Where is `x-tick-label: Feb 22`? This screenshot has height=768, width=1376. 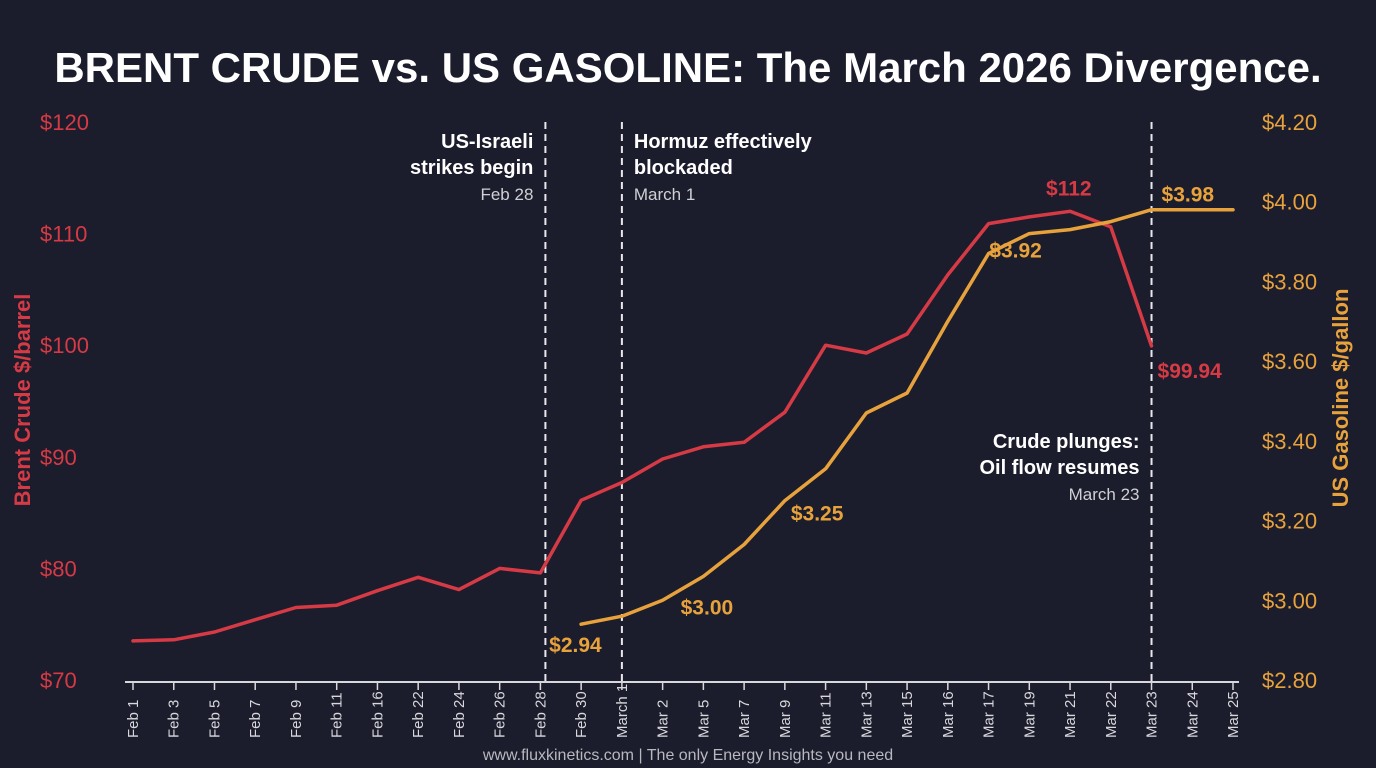
x-tick-label: Feb 22 is located at coordinates (418, 714).